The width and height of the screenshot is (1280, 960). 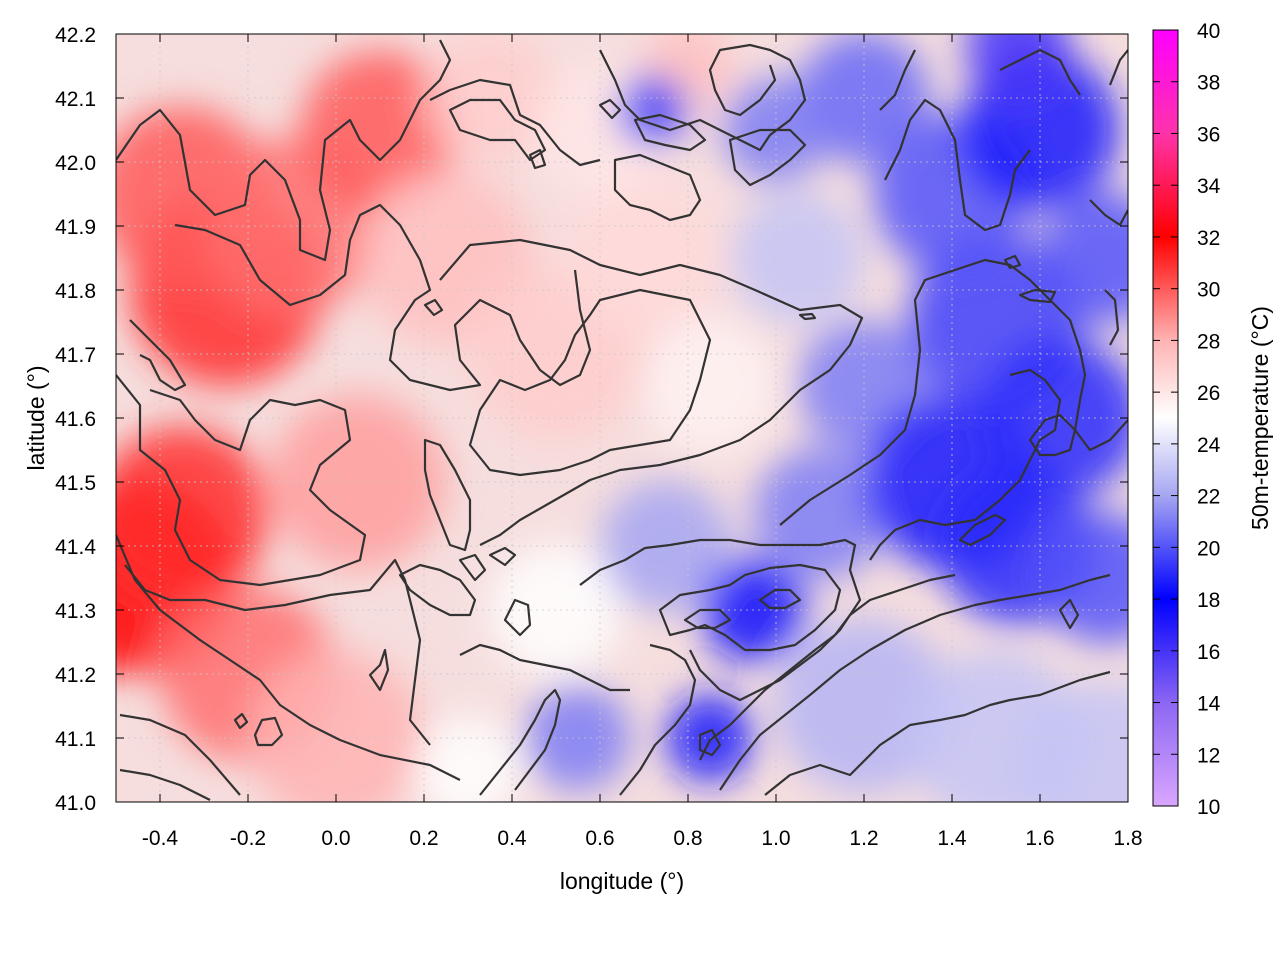 I want to click on colorbar-tick-label: 28, so click(x=1208, y=341).